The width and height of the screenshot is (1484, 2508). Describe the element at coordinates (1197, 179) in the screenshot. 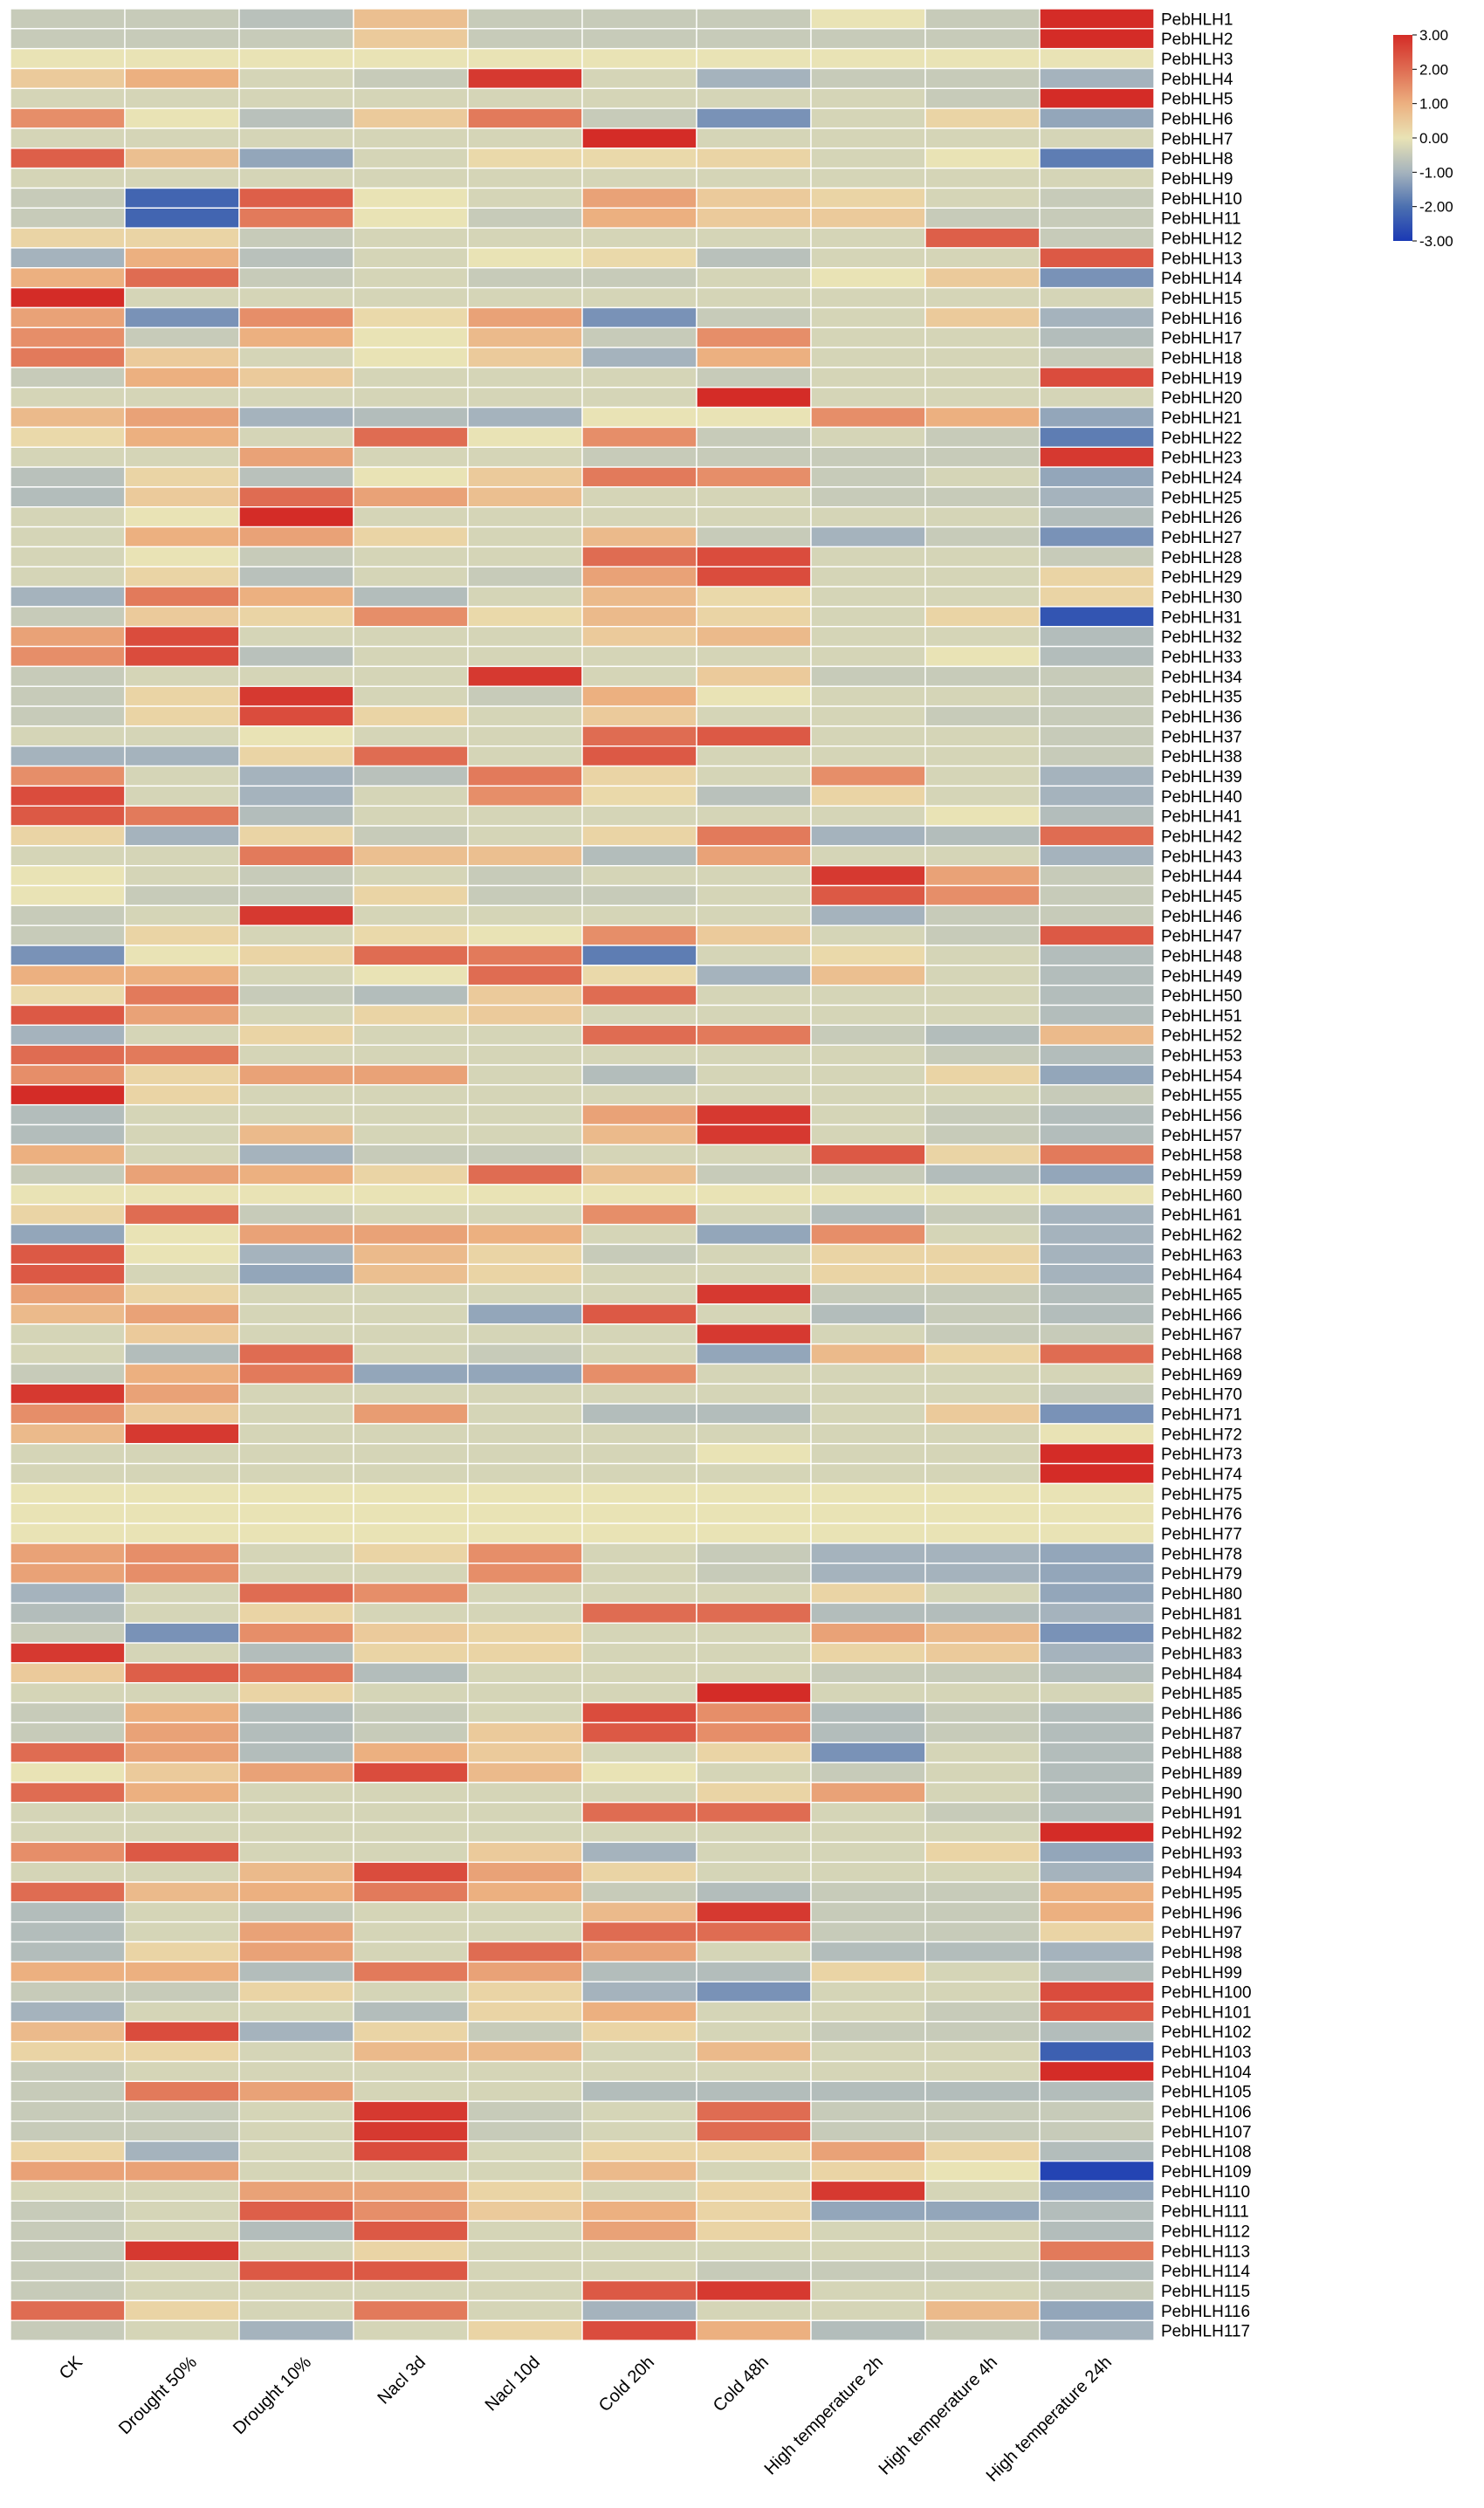

I see `row-label: PebHLH9` at that location.